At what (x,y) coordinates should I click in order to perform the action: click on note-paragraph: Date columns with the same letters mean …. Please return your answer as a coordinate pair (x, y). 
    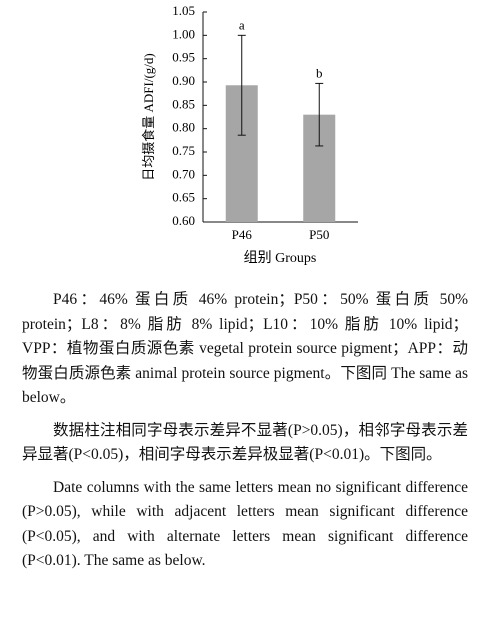
    Looking at the image, I should click on (245, 524).